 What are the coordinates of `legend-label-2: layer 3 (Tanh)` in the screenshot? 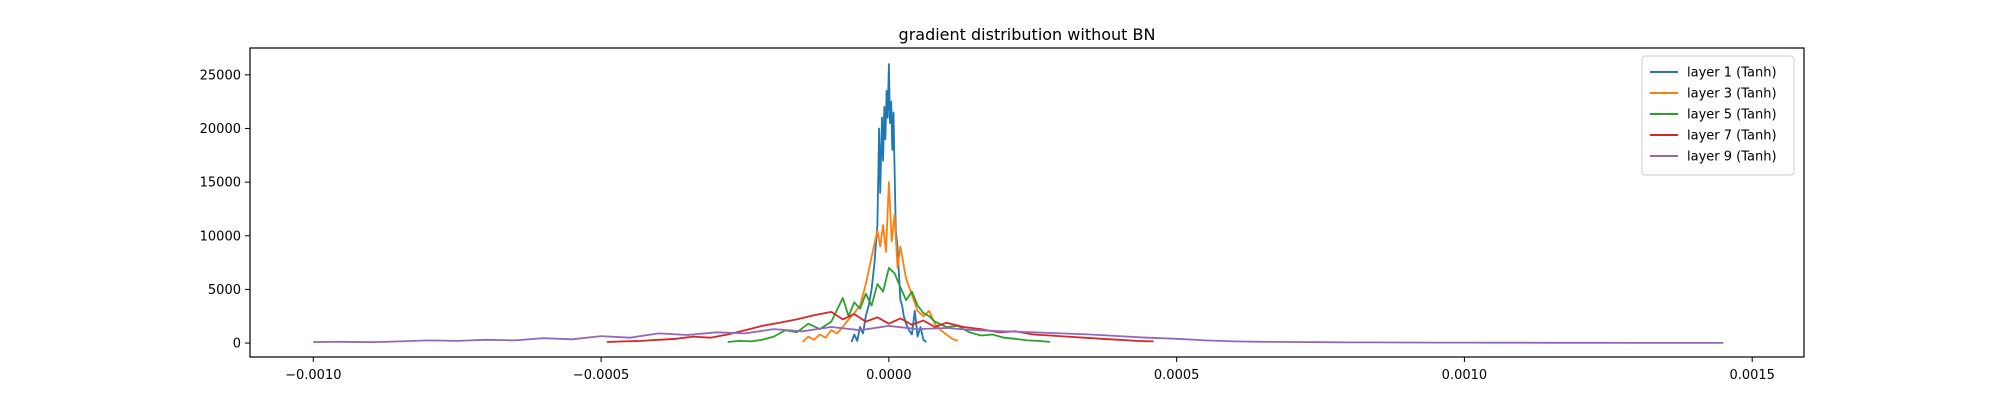 It's located at (1732, 94).